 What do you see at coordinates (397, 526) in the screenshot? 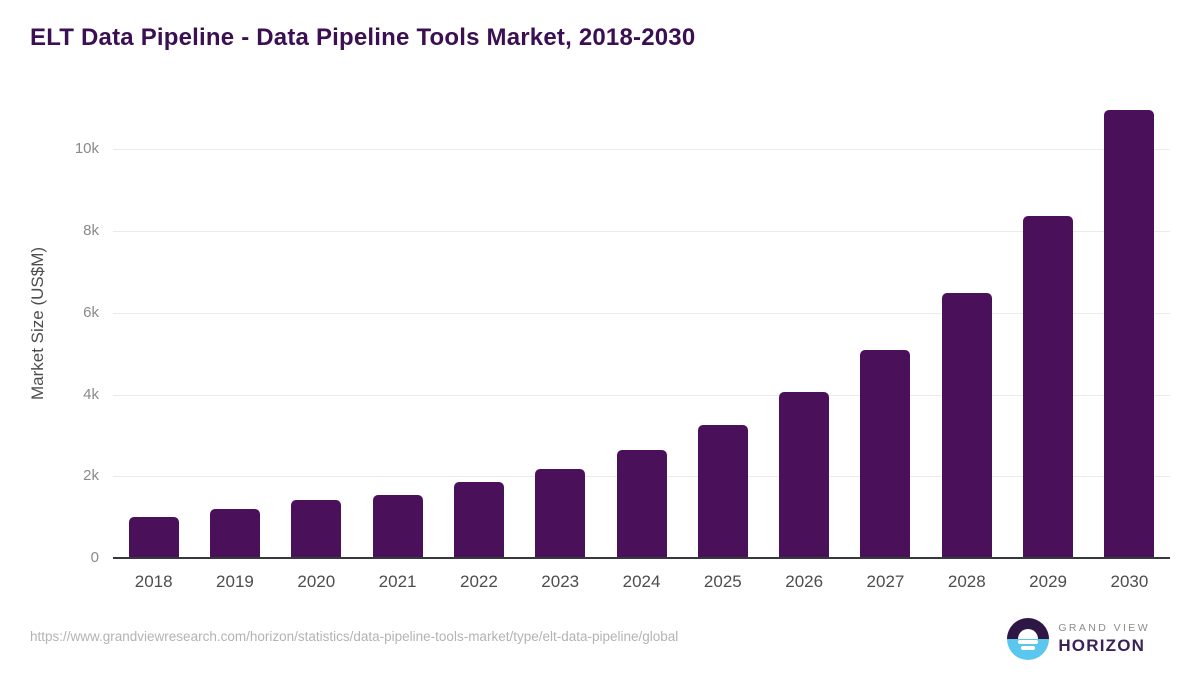
I see `bar-2021` at bounding box center [397, 526].